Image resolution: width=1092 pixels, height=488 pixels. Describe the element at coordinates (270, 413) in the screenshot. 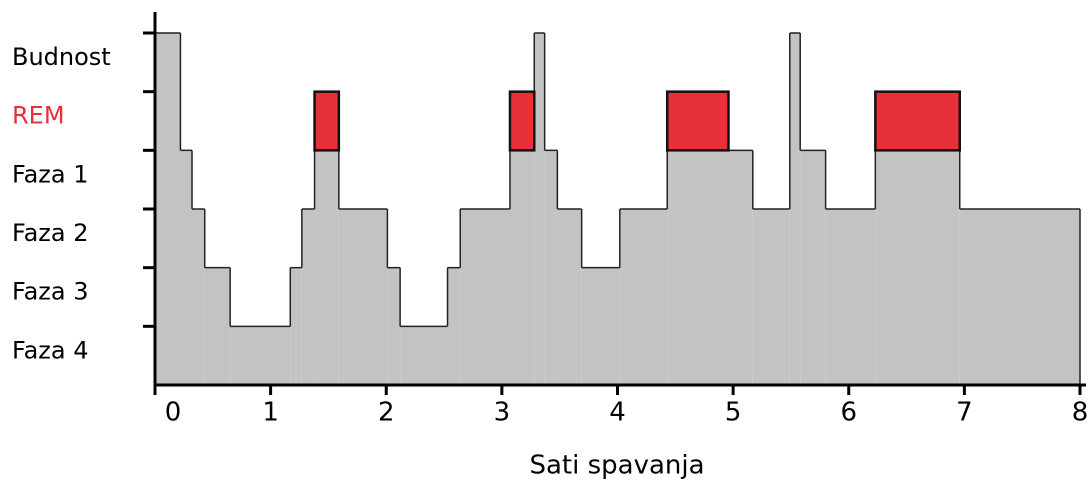

I see `x-tick-label: 1` at that location.